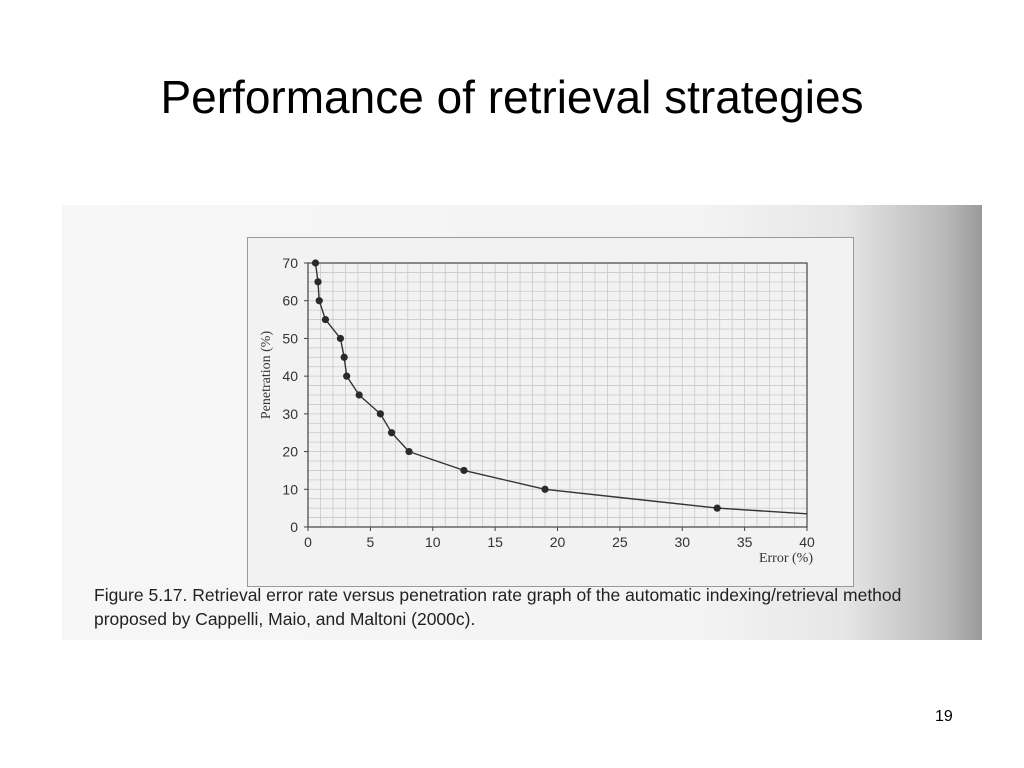  Describe the element at coordinates (290, 376) in the screenshot. I see `y-tick-label: 40` at that location.